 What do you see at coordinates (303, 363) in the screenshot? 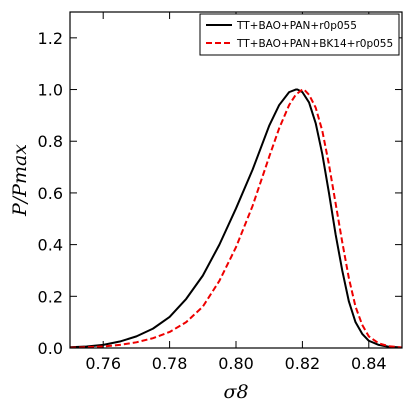
I see `x-tick-label: 0.82` at bounding box center [303, 363].